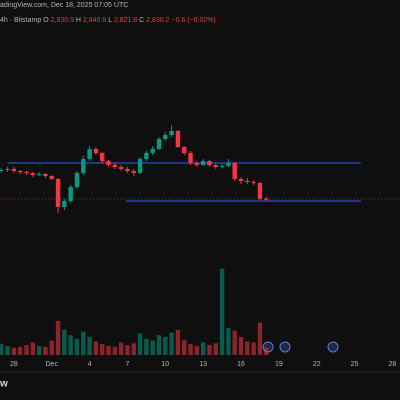  Describe the element at coordinates (279, 364) in the screenshot. I see `x-tick-label: 19` at that location.